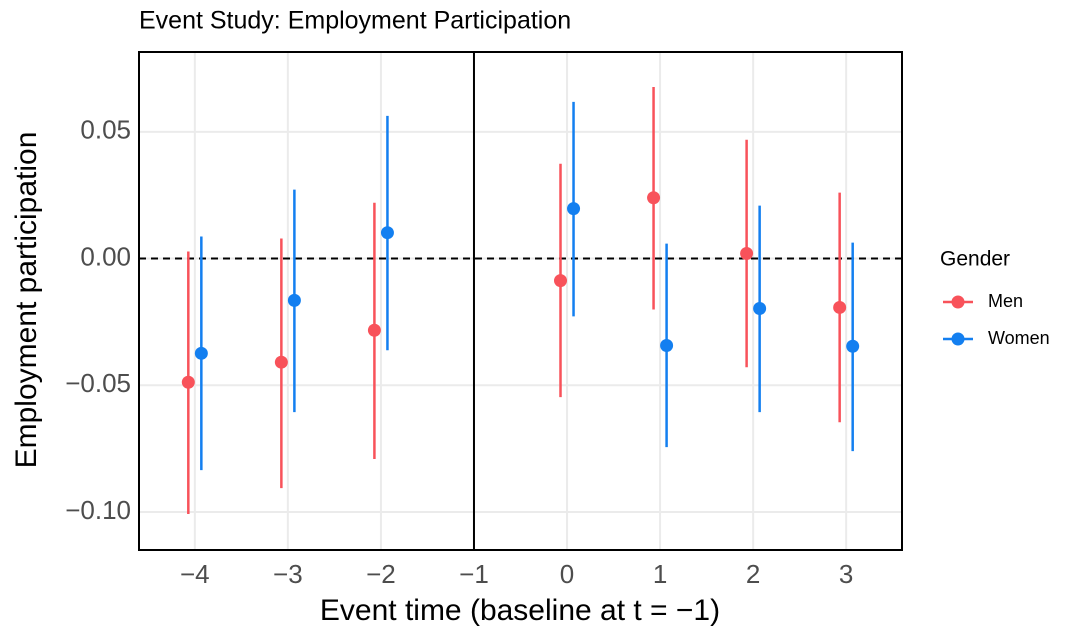 This screenshot has width=1080, height=644. Describe the element at coordinates (26, 300) in the screenshot. I see `y-axis-label: Employment participation` at that location.